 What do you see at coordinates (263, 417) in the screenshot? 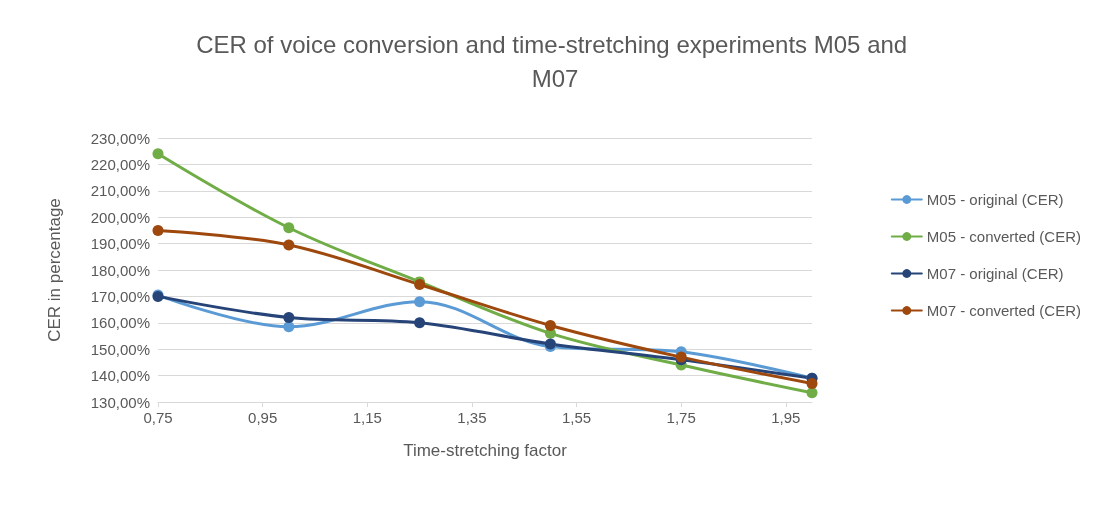
I see `x-tick-label: 0,95` at bounding box center [263, 417].